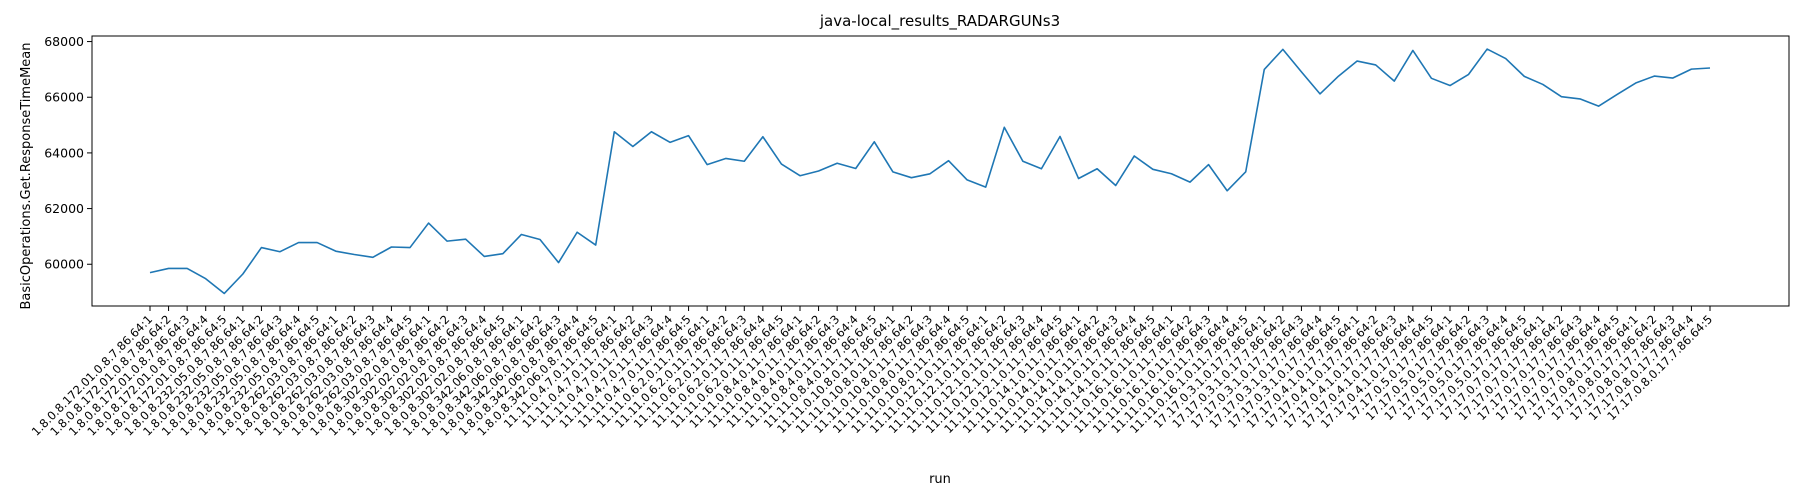 This screenshot has width=1800, height=500. What do you see at coordinates (64, 264) in the screenshot?
I see `y-tick-label: 60000` at bounding box center [64, 264].